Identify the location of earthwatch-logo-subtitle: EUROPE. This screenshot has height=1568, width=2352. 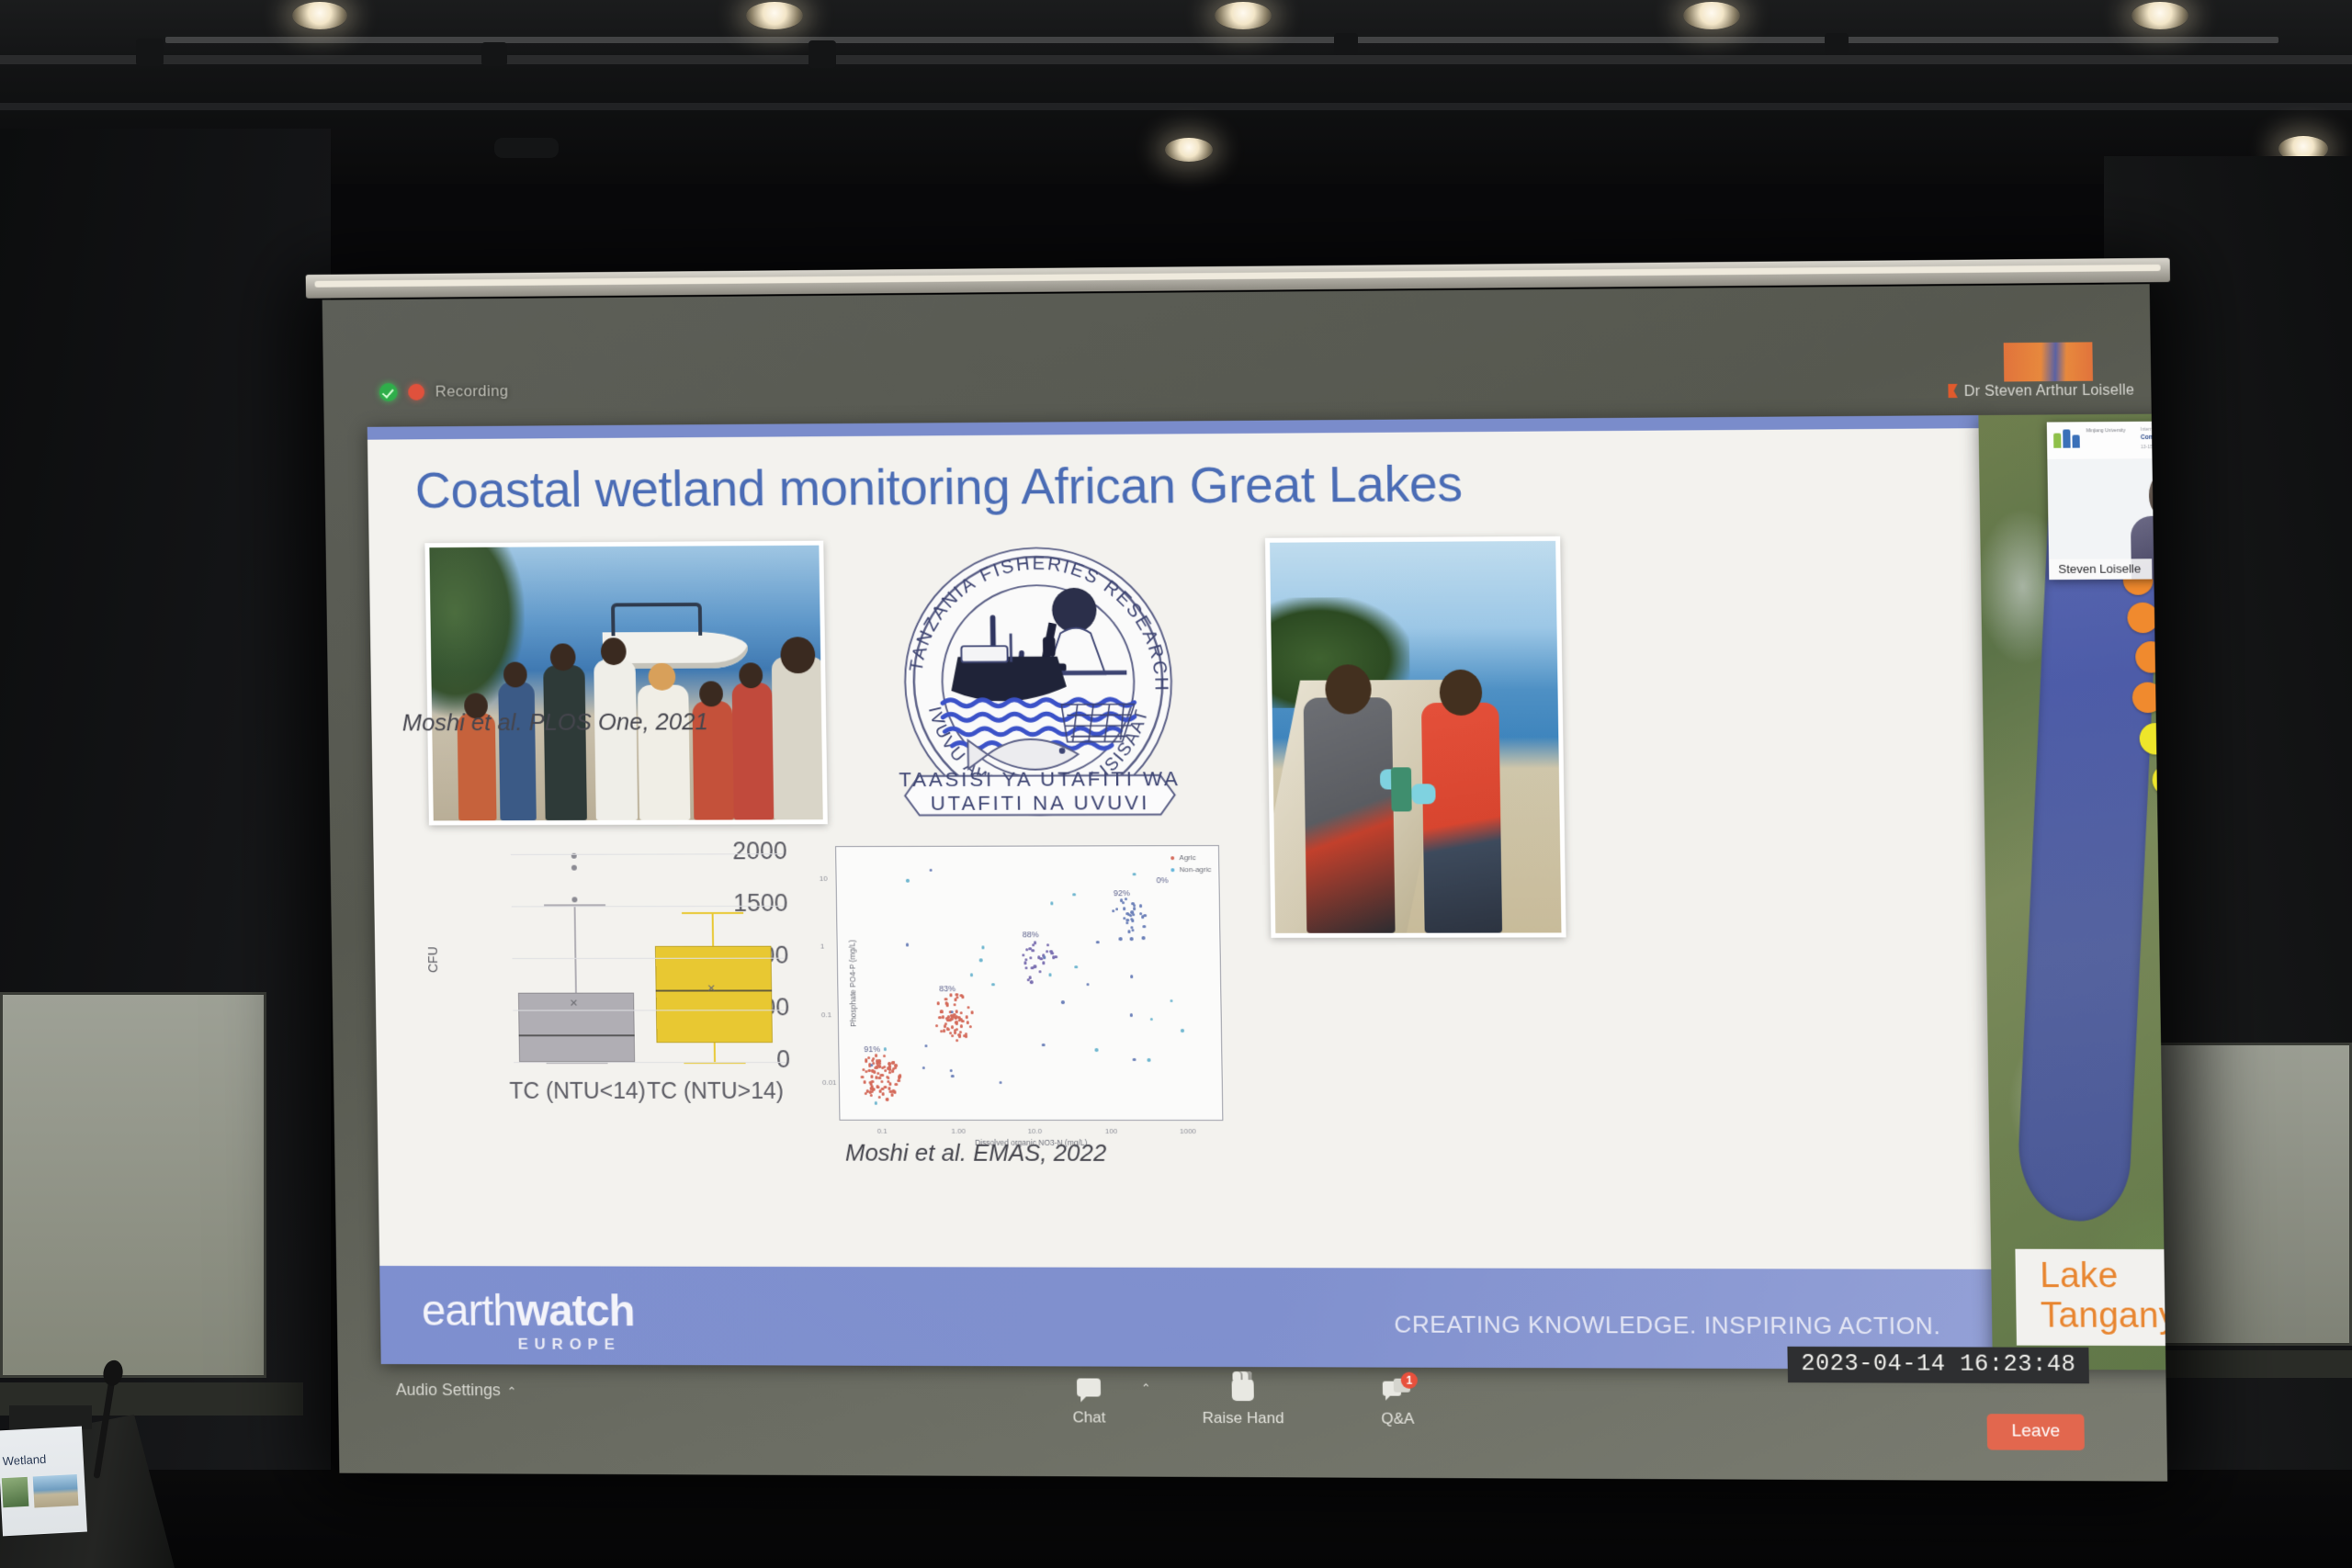
(569, 1344).